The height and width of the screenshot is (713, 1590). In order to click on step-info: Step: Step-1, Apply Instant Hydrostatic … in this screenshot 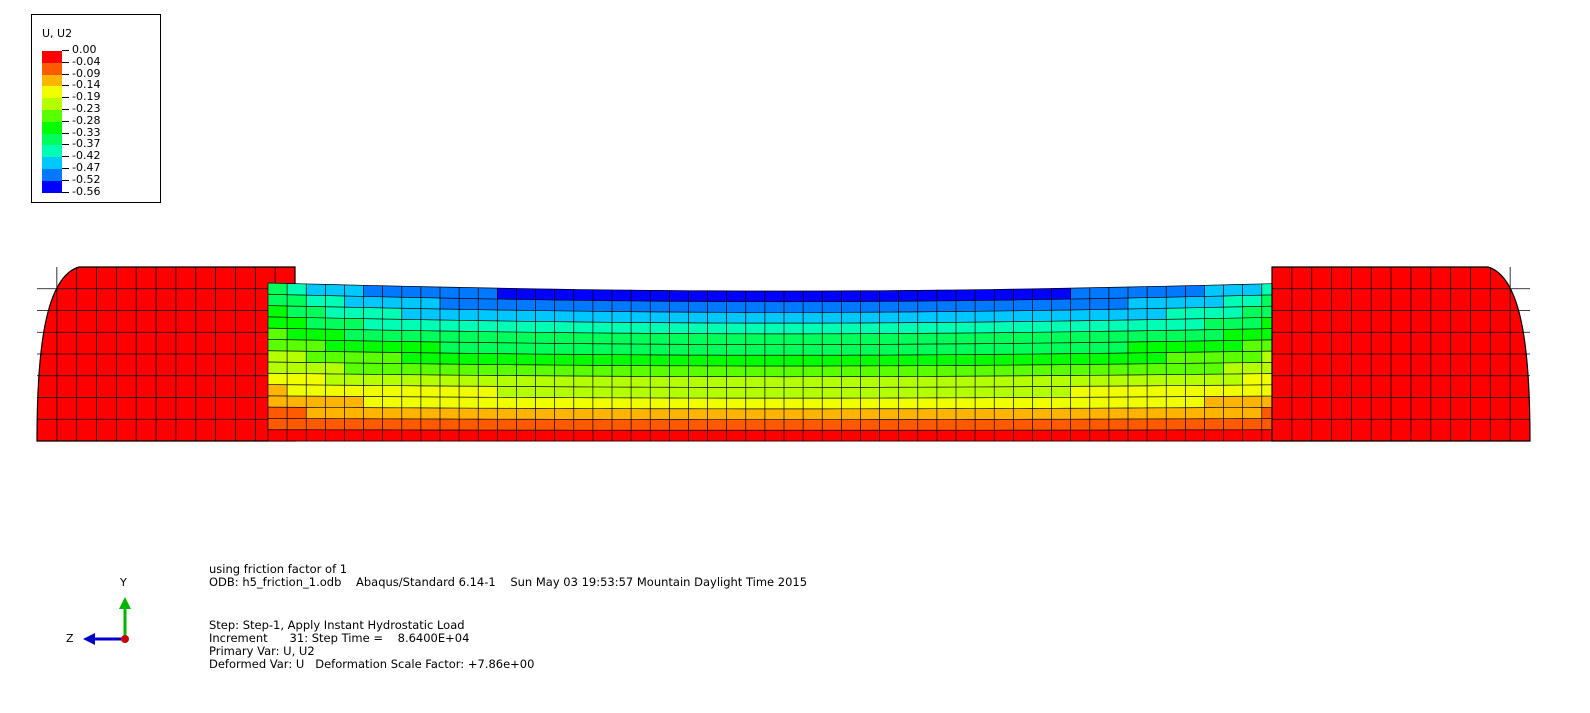, I will do `click(371, 645)`.